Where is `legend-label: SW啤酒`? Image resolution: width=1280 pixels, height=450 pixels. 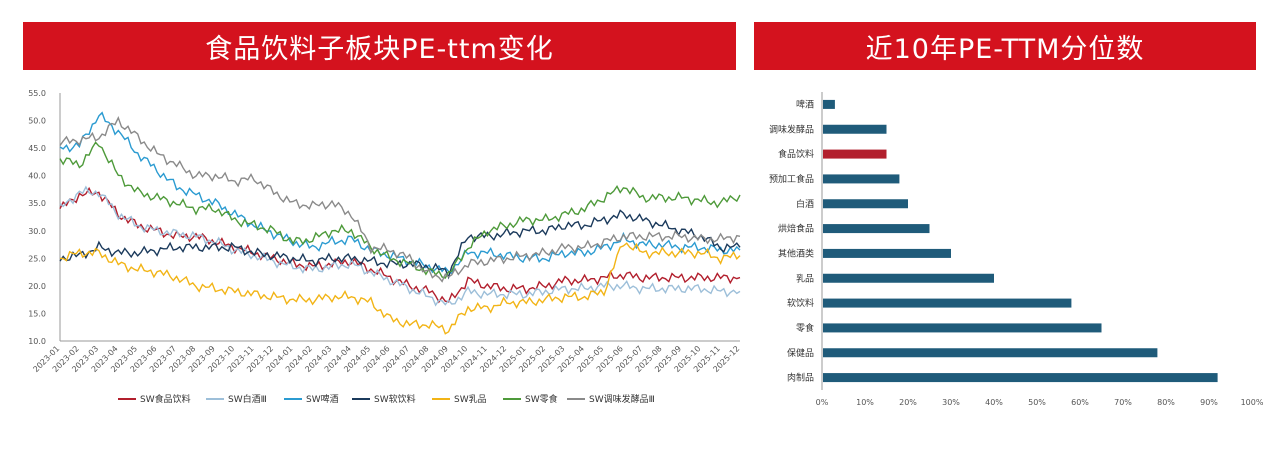
legend-label: SW啤酒 is located at coordinates (322, 399).